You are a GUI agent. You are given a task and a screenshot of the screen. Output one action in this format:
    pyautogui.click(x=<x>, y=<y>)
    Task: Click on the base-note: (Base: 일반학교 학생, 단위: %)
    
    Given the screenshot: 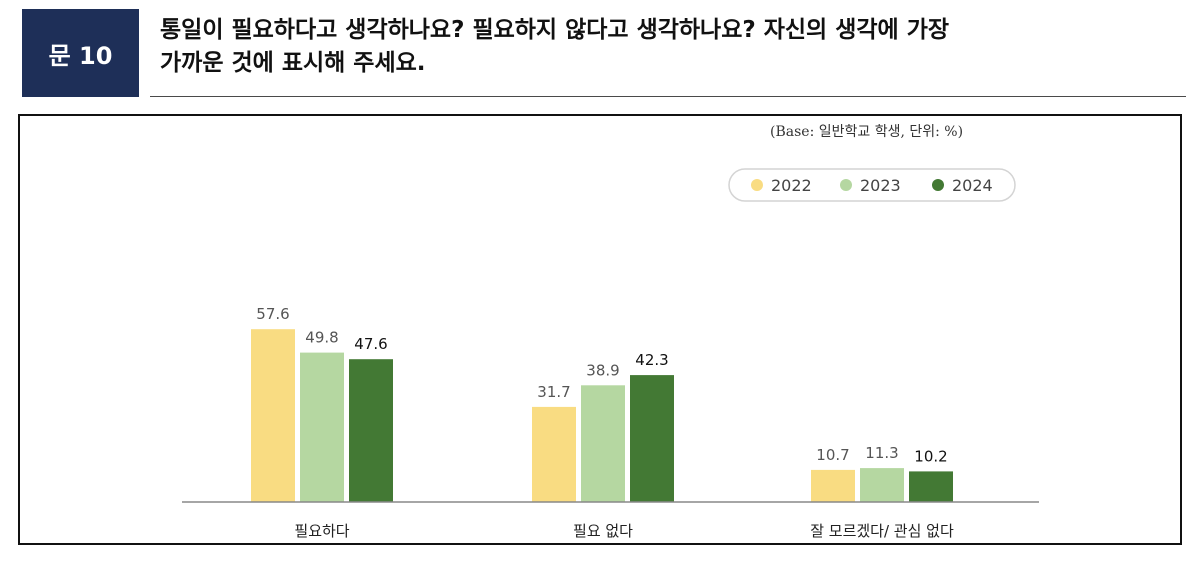 What is the action you would take?
    pyautogui.click(x=867, y=132)
    